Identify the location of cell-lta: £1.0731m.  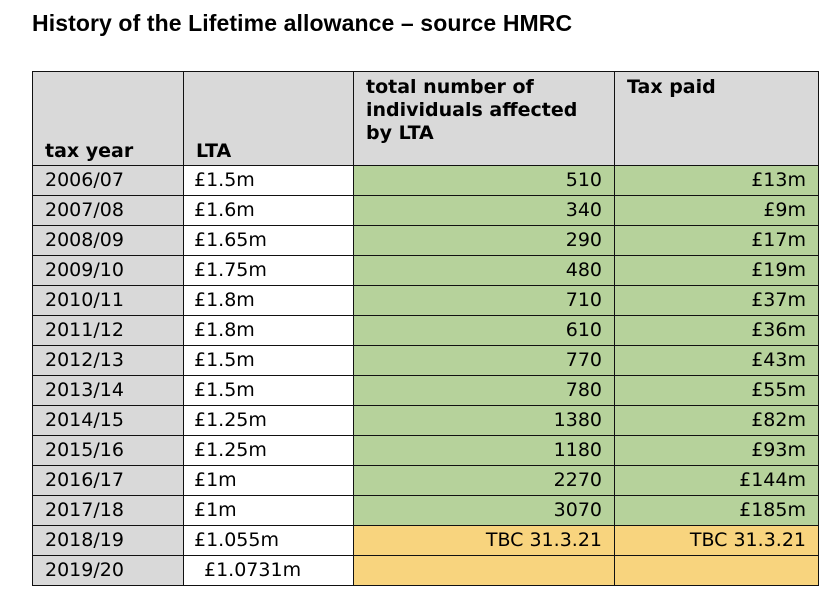
(268, 570).